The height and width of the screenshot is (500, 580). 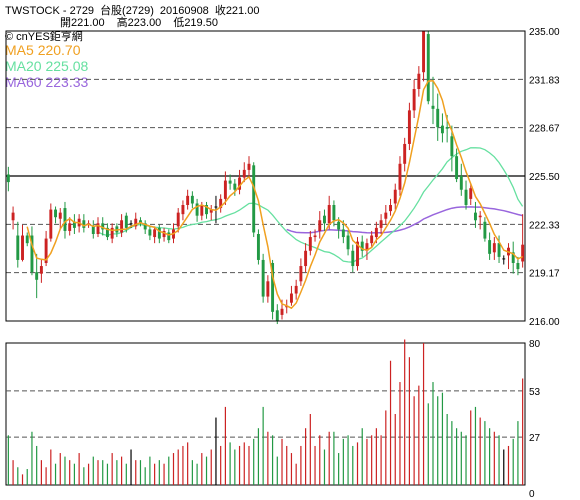 I want to click on legend-ma60-value: 223.33, so click(x=67, y=82).